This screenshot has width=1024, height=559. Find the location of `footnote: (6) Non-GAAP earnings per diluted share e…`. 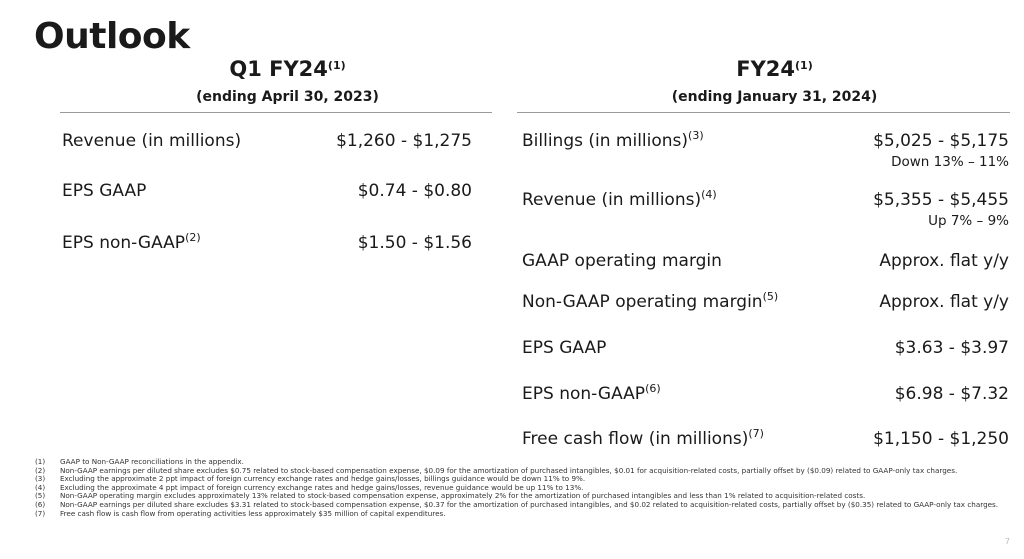

footnote: (6) Non-GAAP earnings per diluted share e… is located at coordinates (522, 504).